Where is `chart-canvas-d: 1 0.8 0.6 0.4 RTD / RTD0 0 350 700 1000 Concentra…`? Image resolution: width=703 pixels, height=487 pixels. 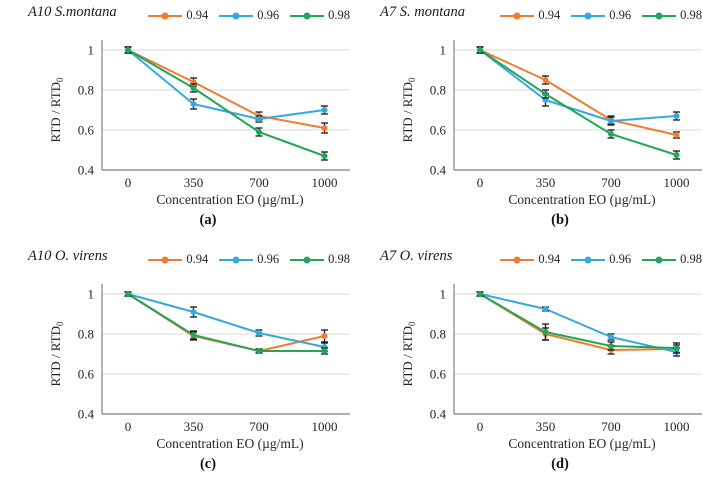 chart-canvas-d: 1 0.8 0.6 0.4 RTD / RTD0 0 350 700 1000 Concentra… is located at coordinates (551, 367).